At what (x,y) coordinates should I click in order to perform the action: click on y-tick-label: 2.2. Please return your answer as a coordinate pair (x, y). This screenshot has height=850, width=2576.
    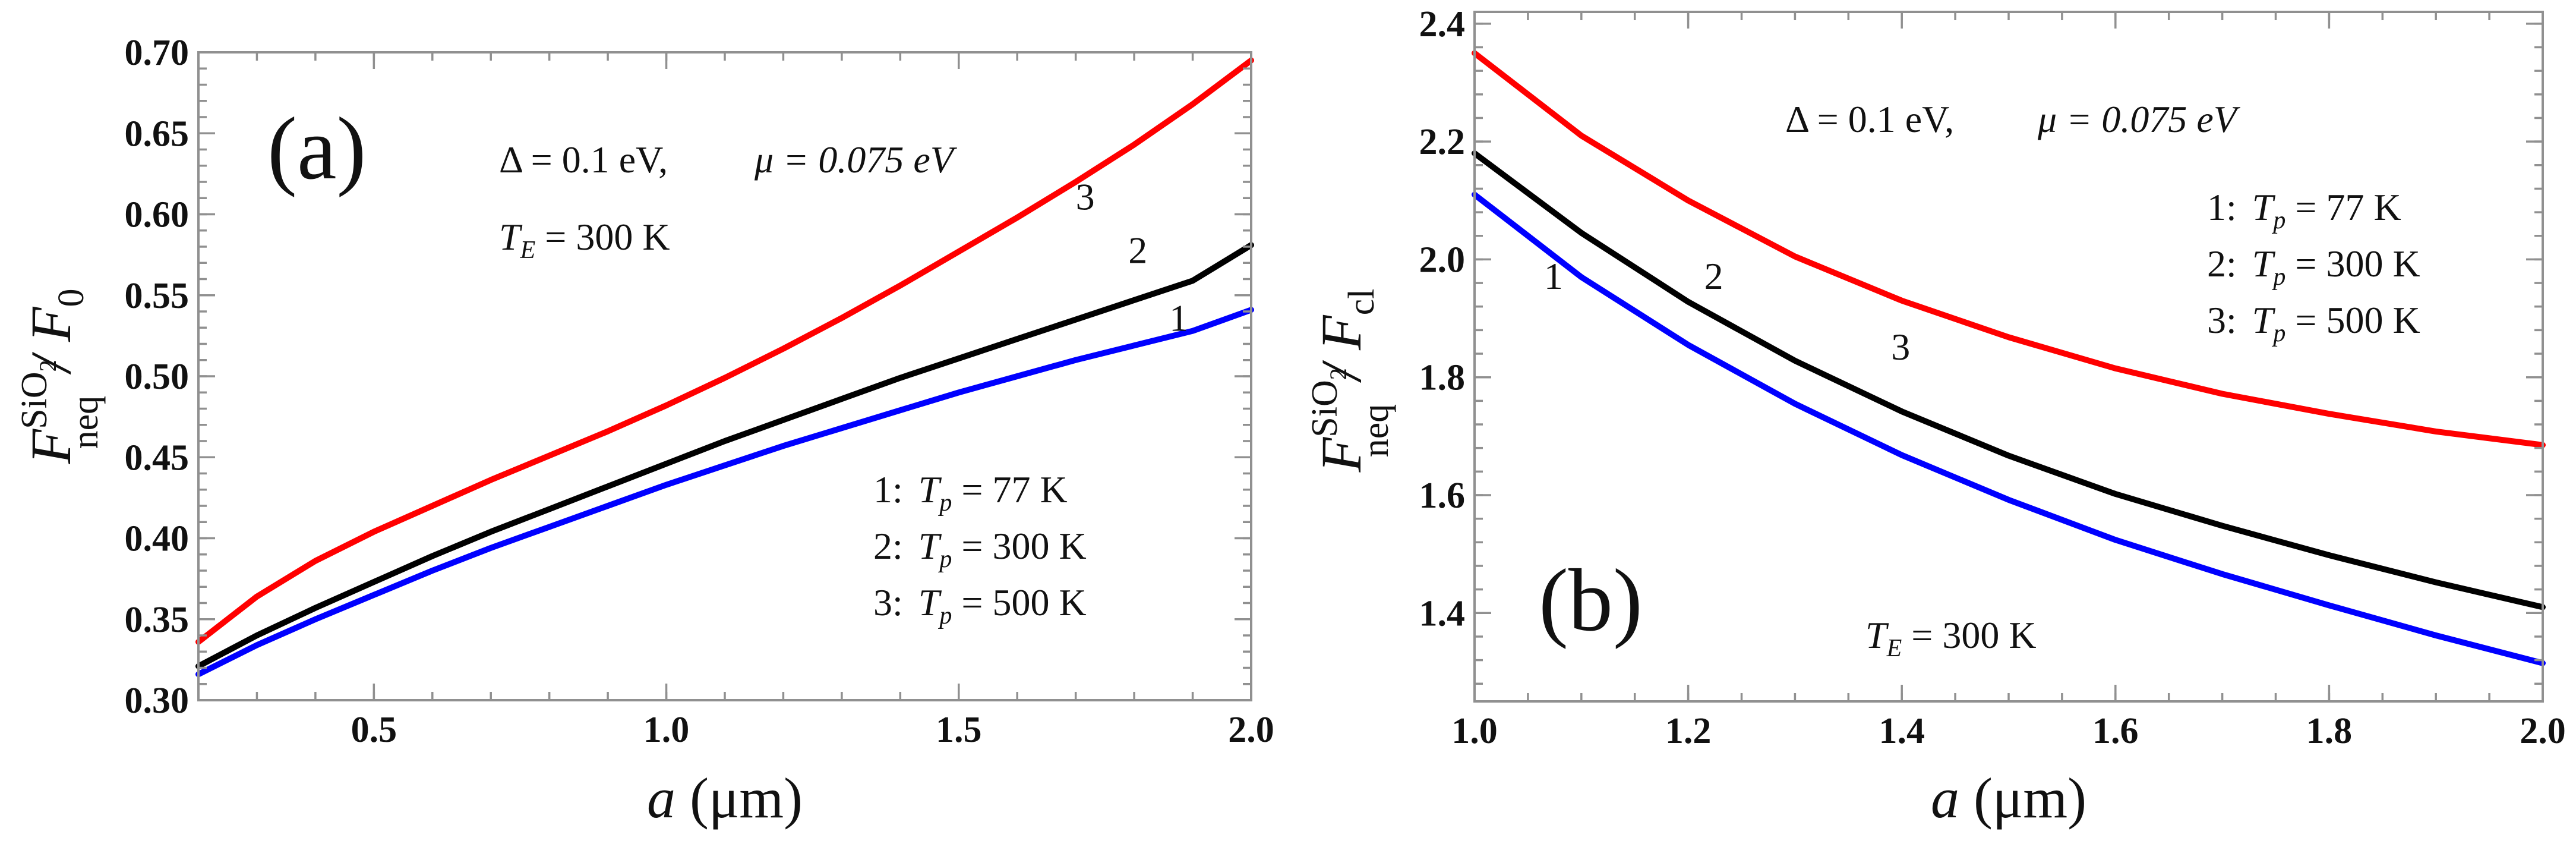
    Looking at the image, I should click on (1442, 142).